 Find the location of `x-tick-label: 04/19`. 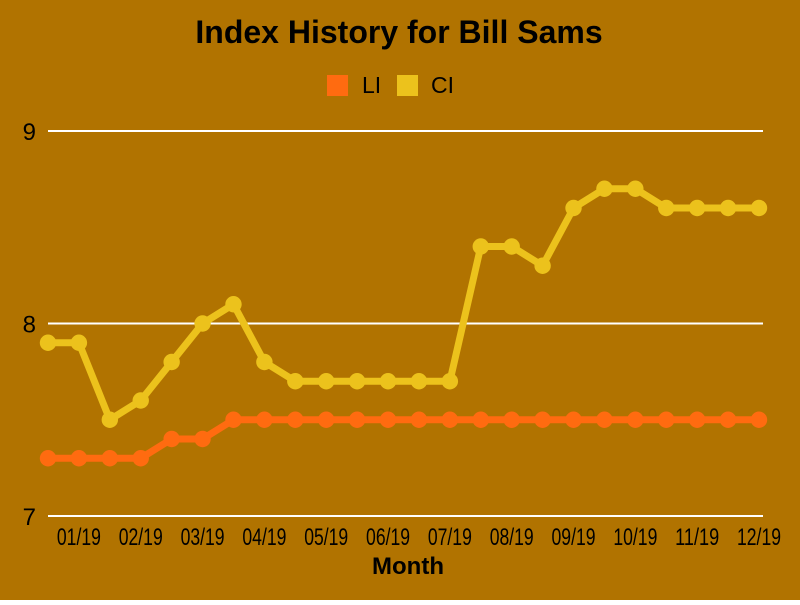

x-tick-label: 04/19 is located at coordinates (264, 537).